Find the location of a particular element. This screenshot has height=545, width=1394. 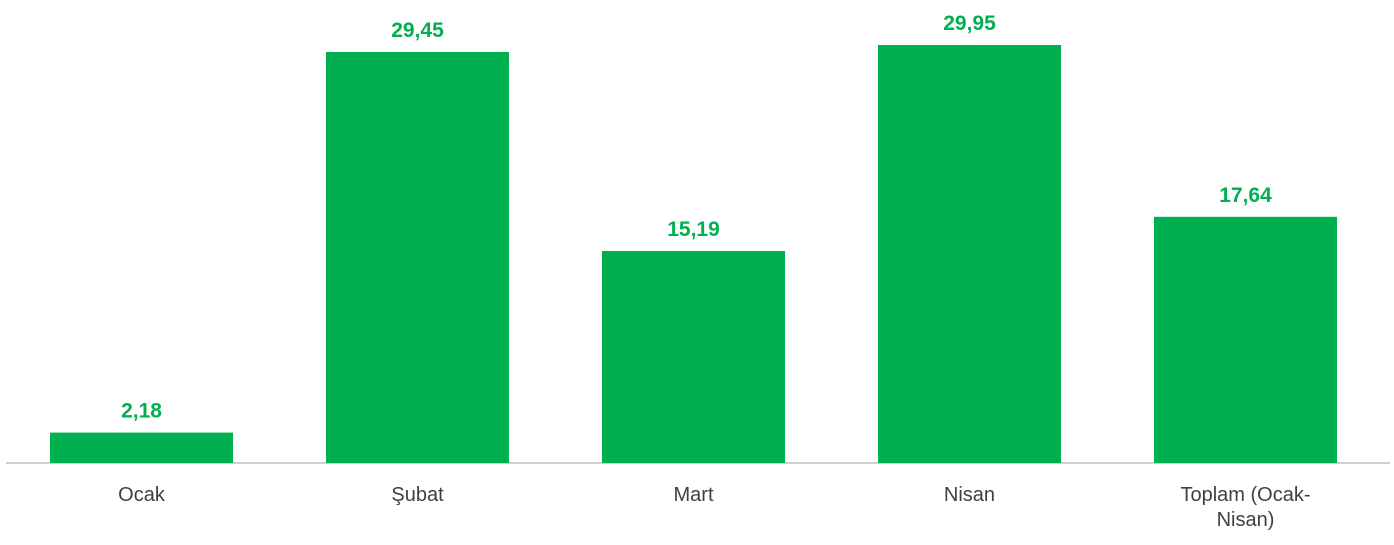

value-label: 17,64 is located at coordinates (1245, 195).